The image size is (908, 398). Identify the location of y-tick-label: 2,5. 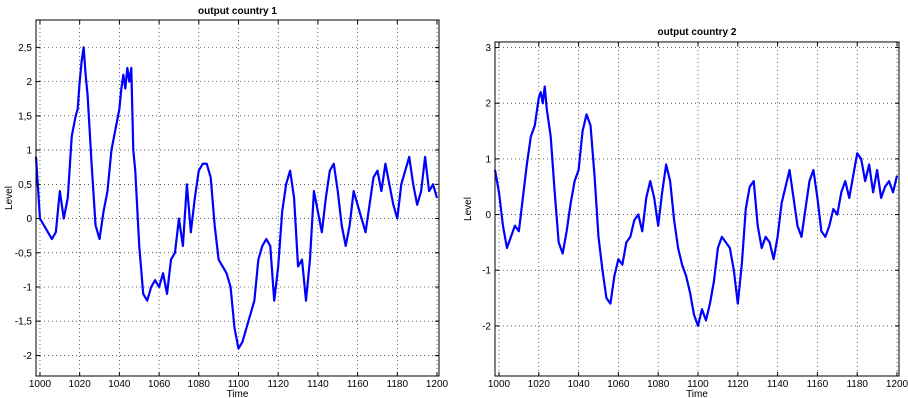
(25, 48).